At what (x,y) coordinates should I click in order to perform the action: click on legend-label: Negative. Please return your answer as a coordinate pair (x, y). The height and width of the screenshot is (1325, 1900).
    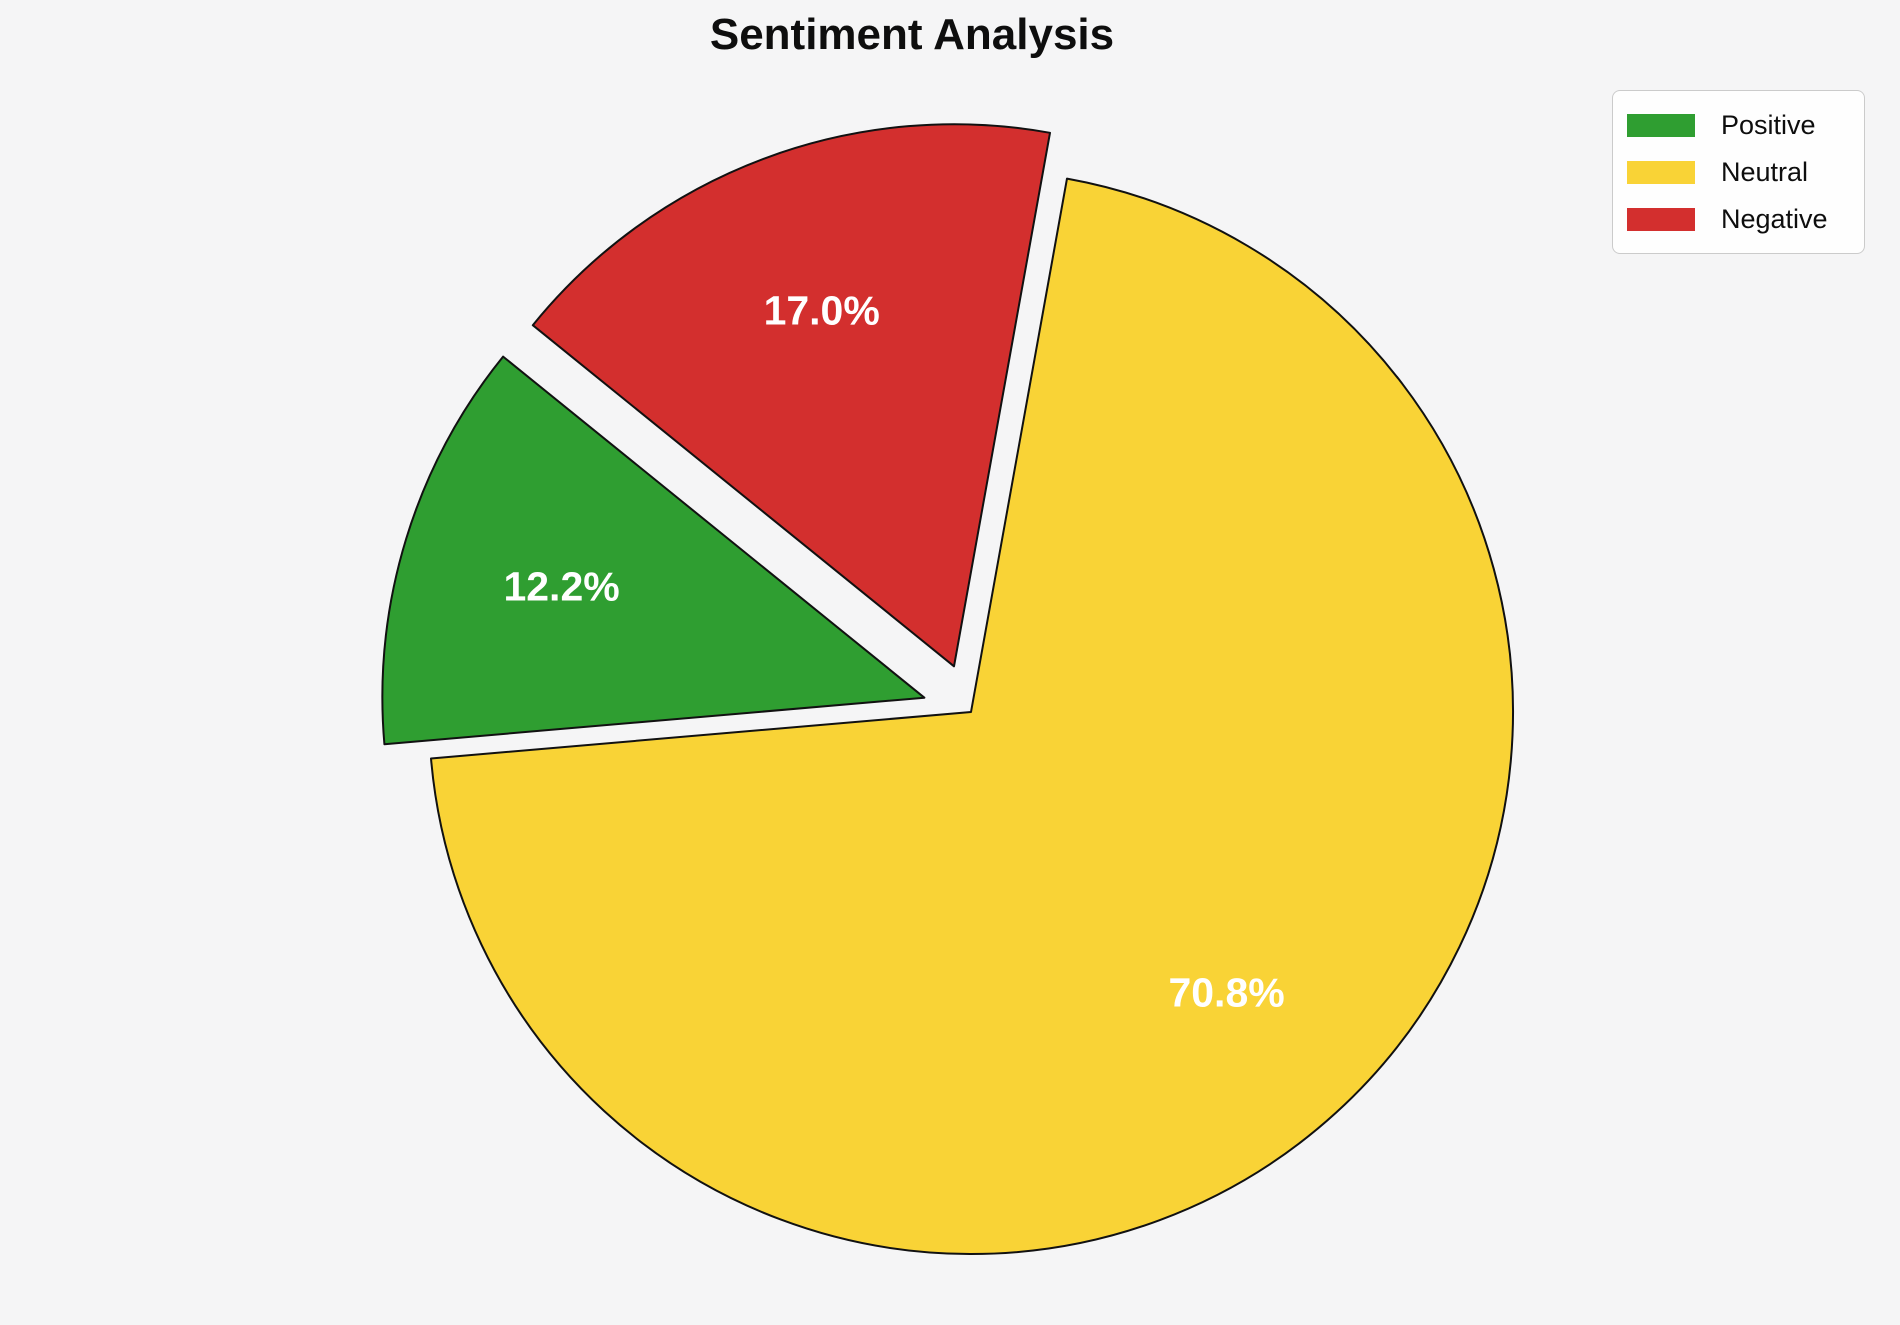
    Looking at the image, I should click on (1774, 219).